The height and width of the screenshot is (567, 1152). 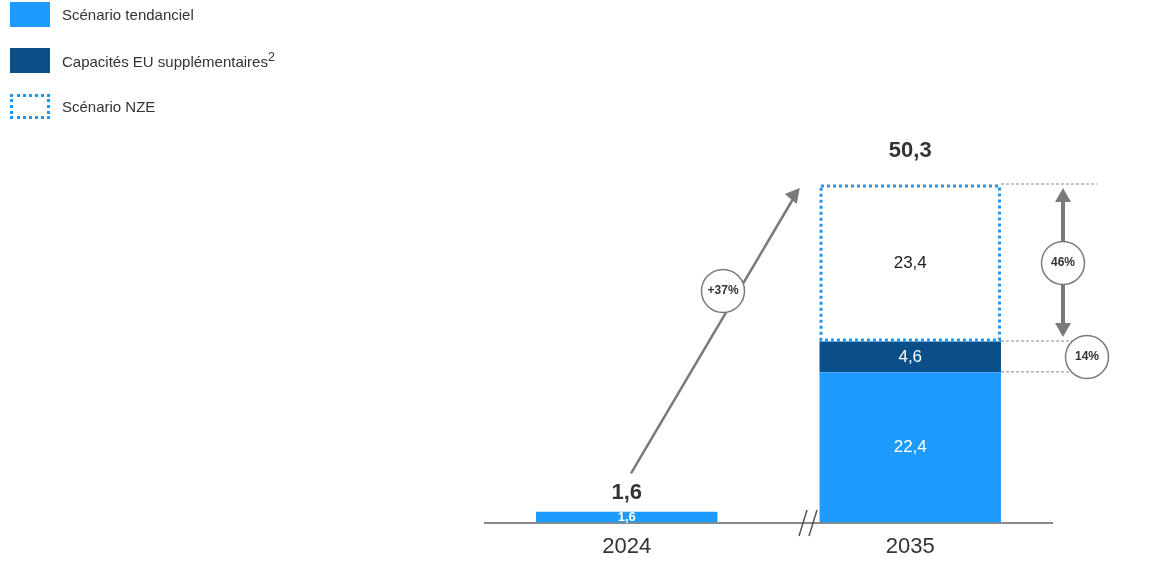 I want to click on annotation: +37%, so click(x=723, y=290).